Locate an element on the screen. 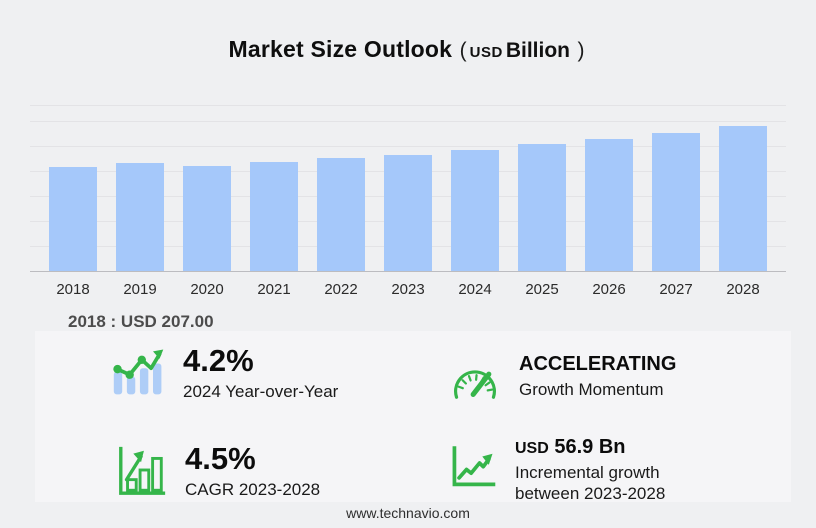 Image resolution: width=816 pixels, height=528 pixels. bar-2025 is located at coordinates (542, 207).